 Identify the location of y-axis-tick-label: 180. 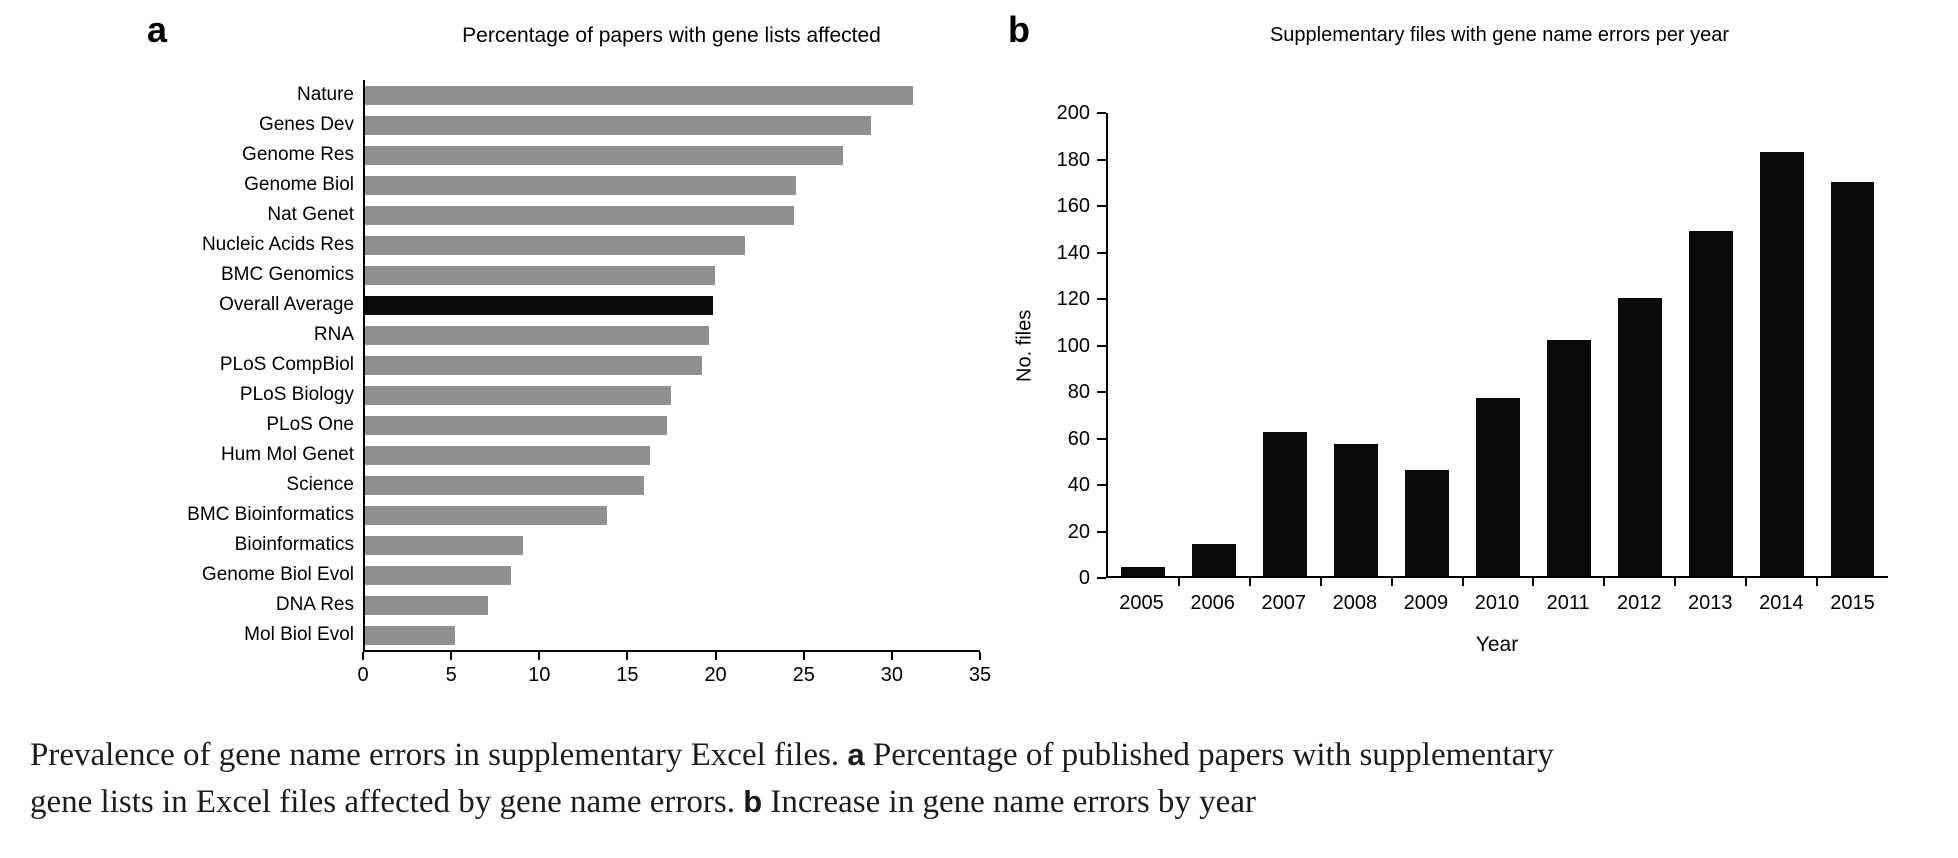
(1073, 159).